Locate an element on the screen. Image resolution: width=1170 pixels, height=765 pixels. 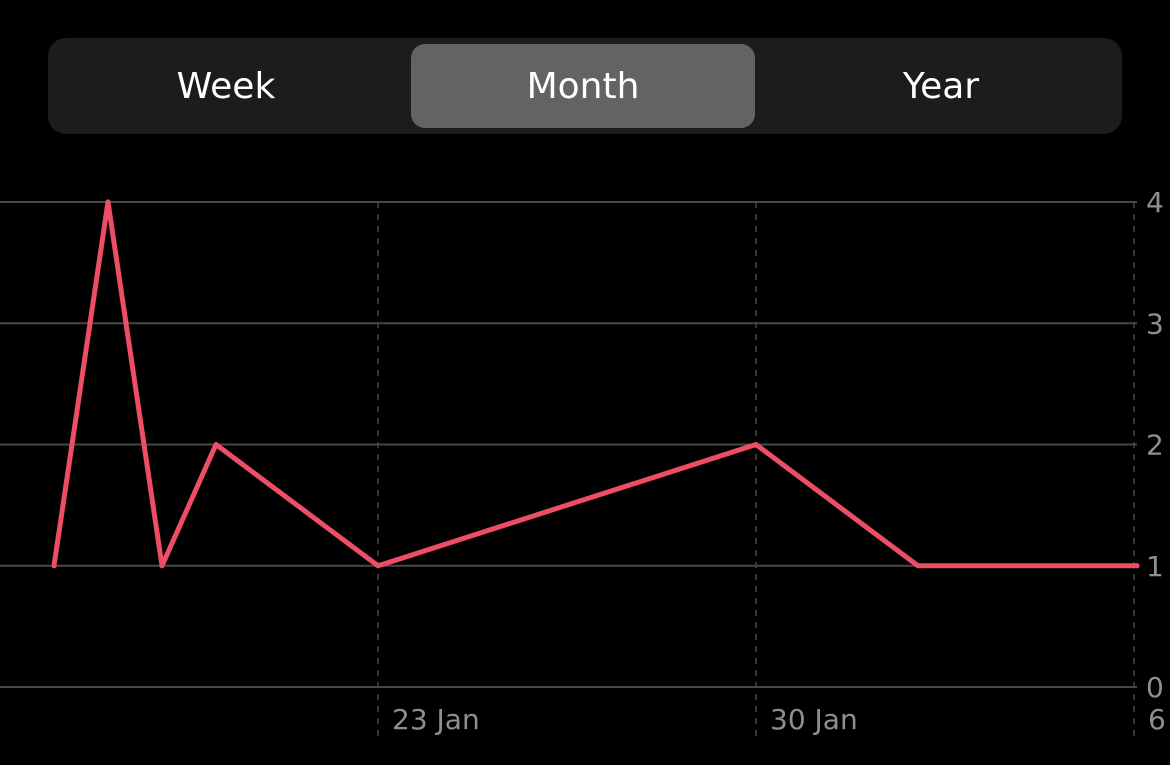
segment-week: Week is located at coordinates (226, 86).